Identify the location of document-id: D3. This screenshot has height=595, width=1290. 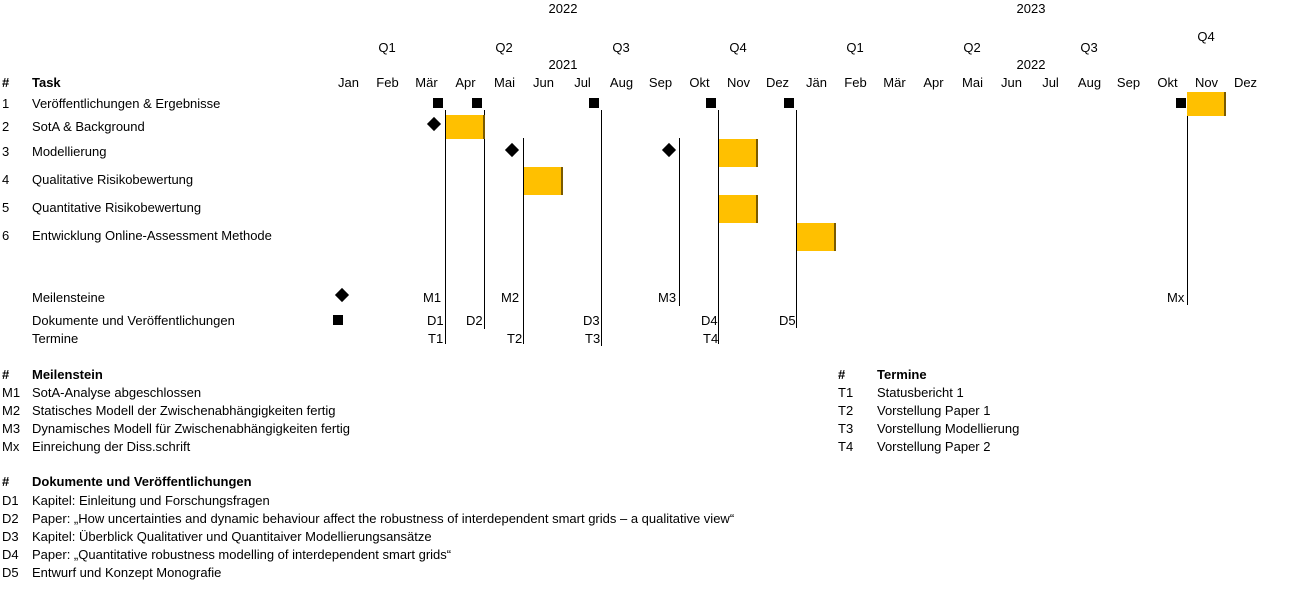
(10, 536).